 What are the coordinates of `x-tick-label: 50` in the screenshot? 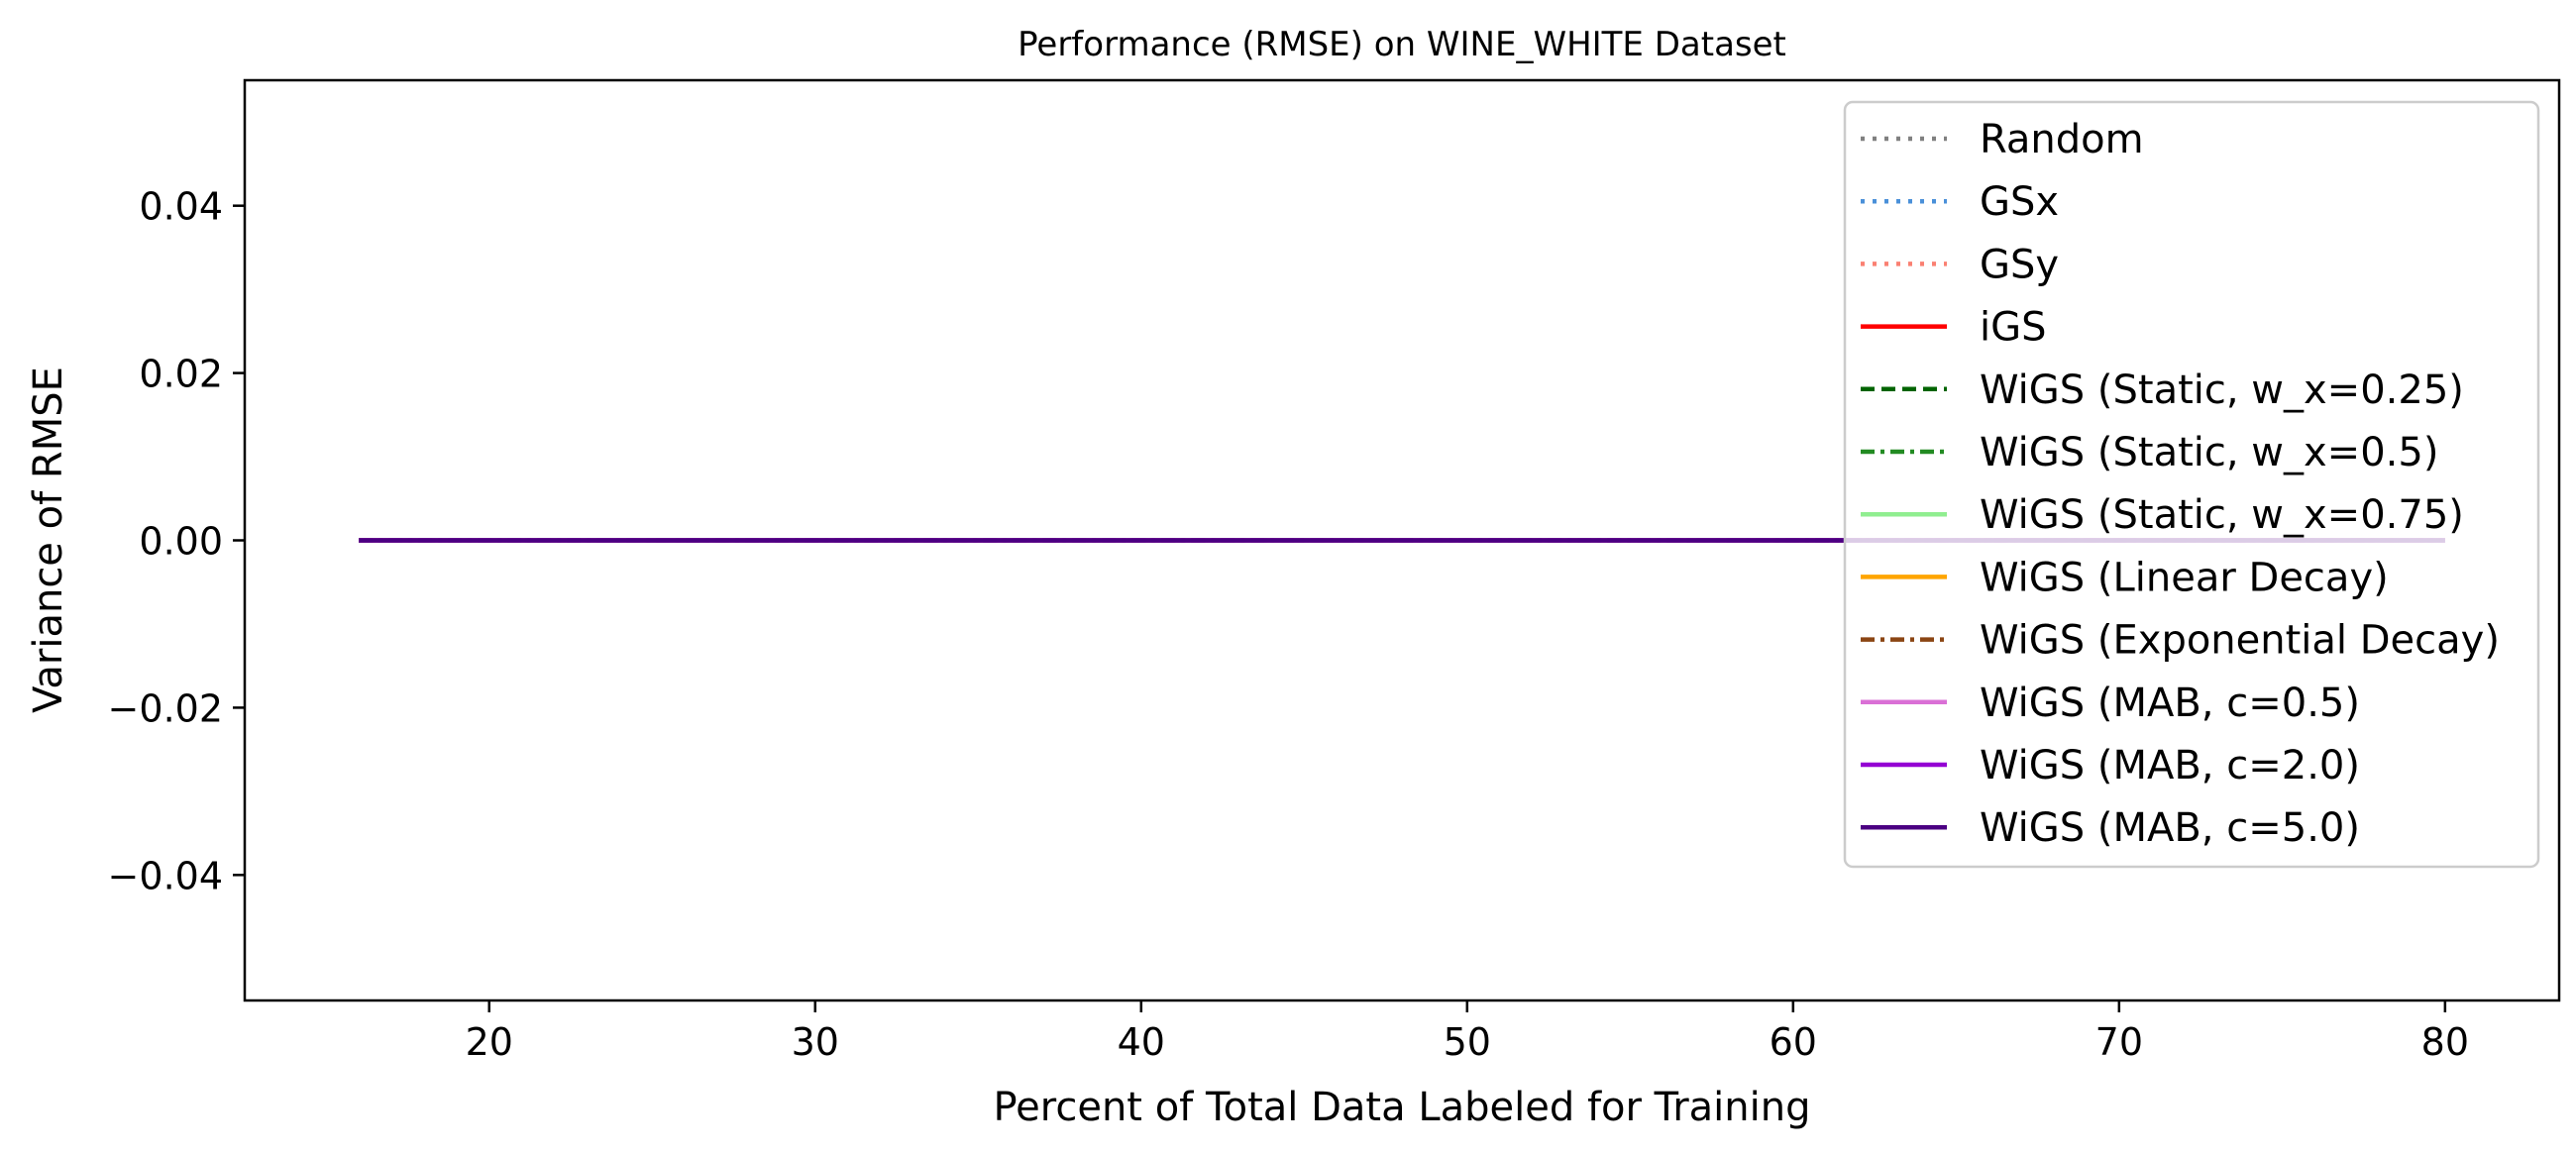 It's located at (1468, 1042).